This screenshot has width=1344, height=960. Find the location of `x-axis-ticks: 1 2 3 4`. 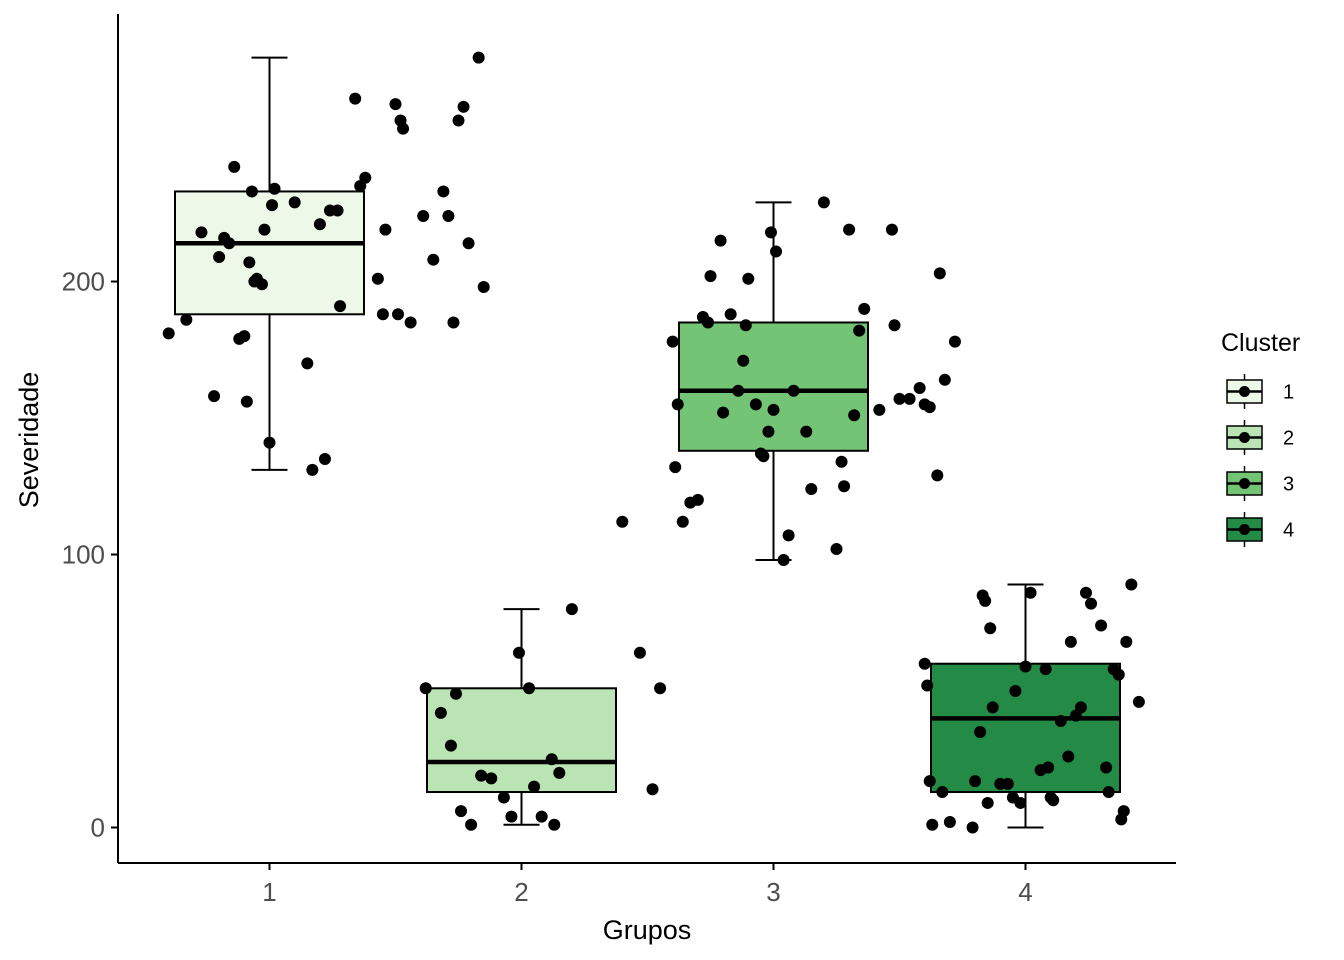

x-axis-ticks: 1 2 3 4 is located at coordinates (647, 885).